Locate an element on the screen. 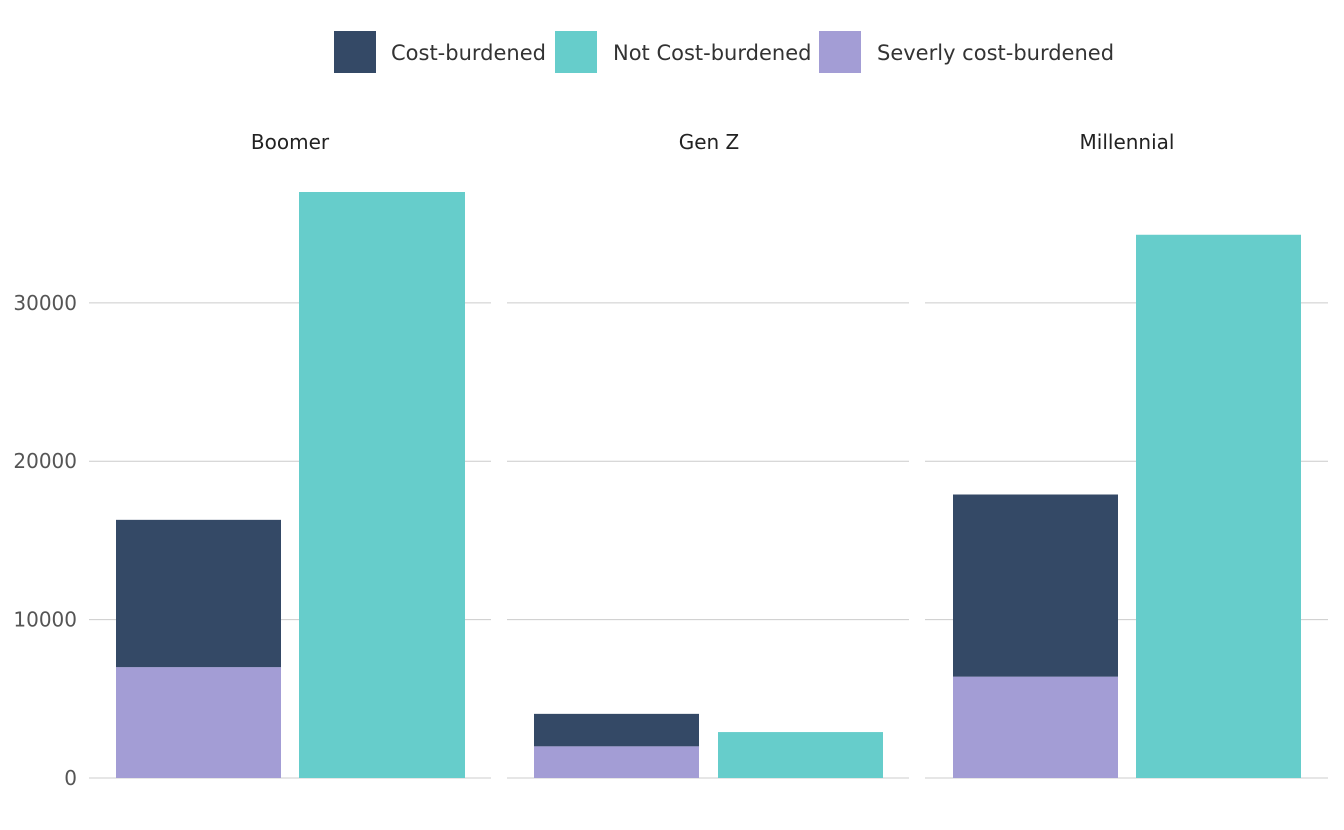 This screenshot has width=1344, height=830. bar-boomer-cost-burdened-severly-cost-burdened is located at coordinates (198, 722).